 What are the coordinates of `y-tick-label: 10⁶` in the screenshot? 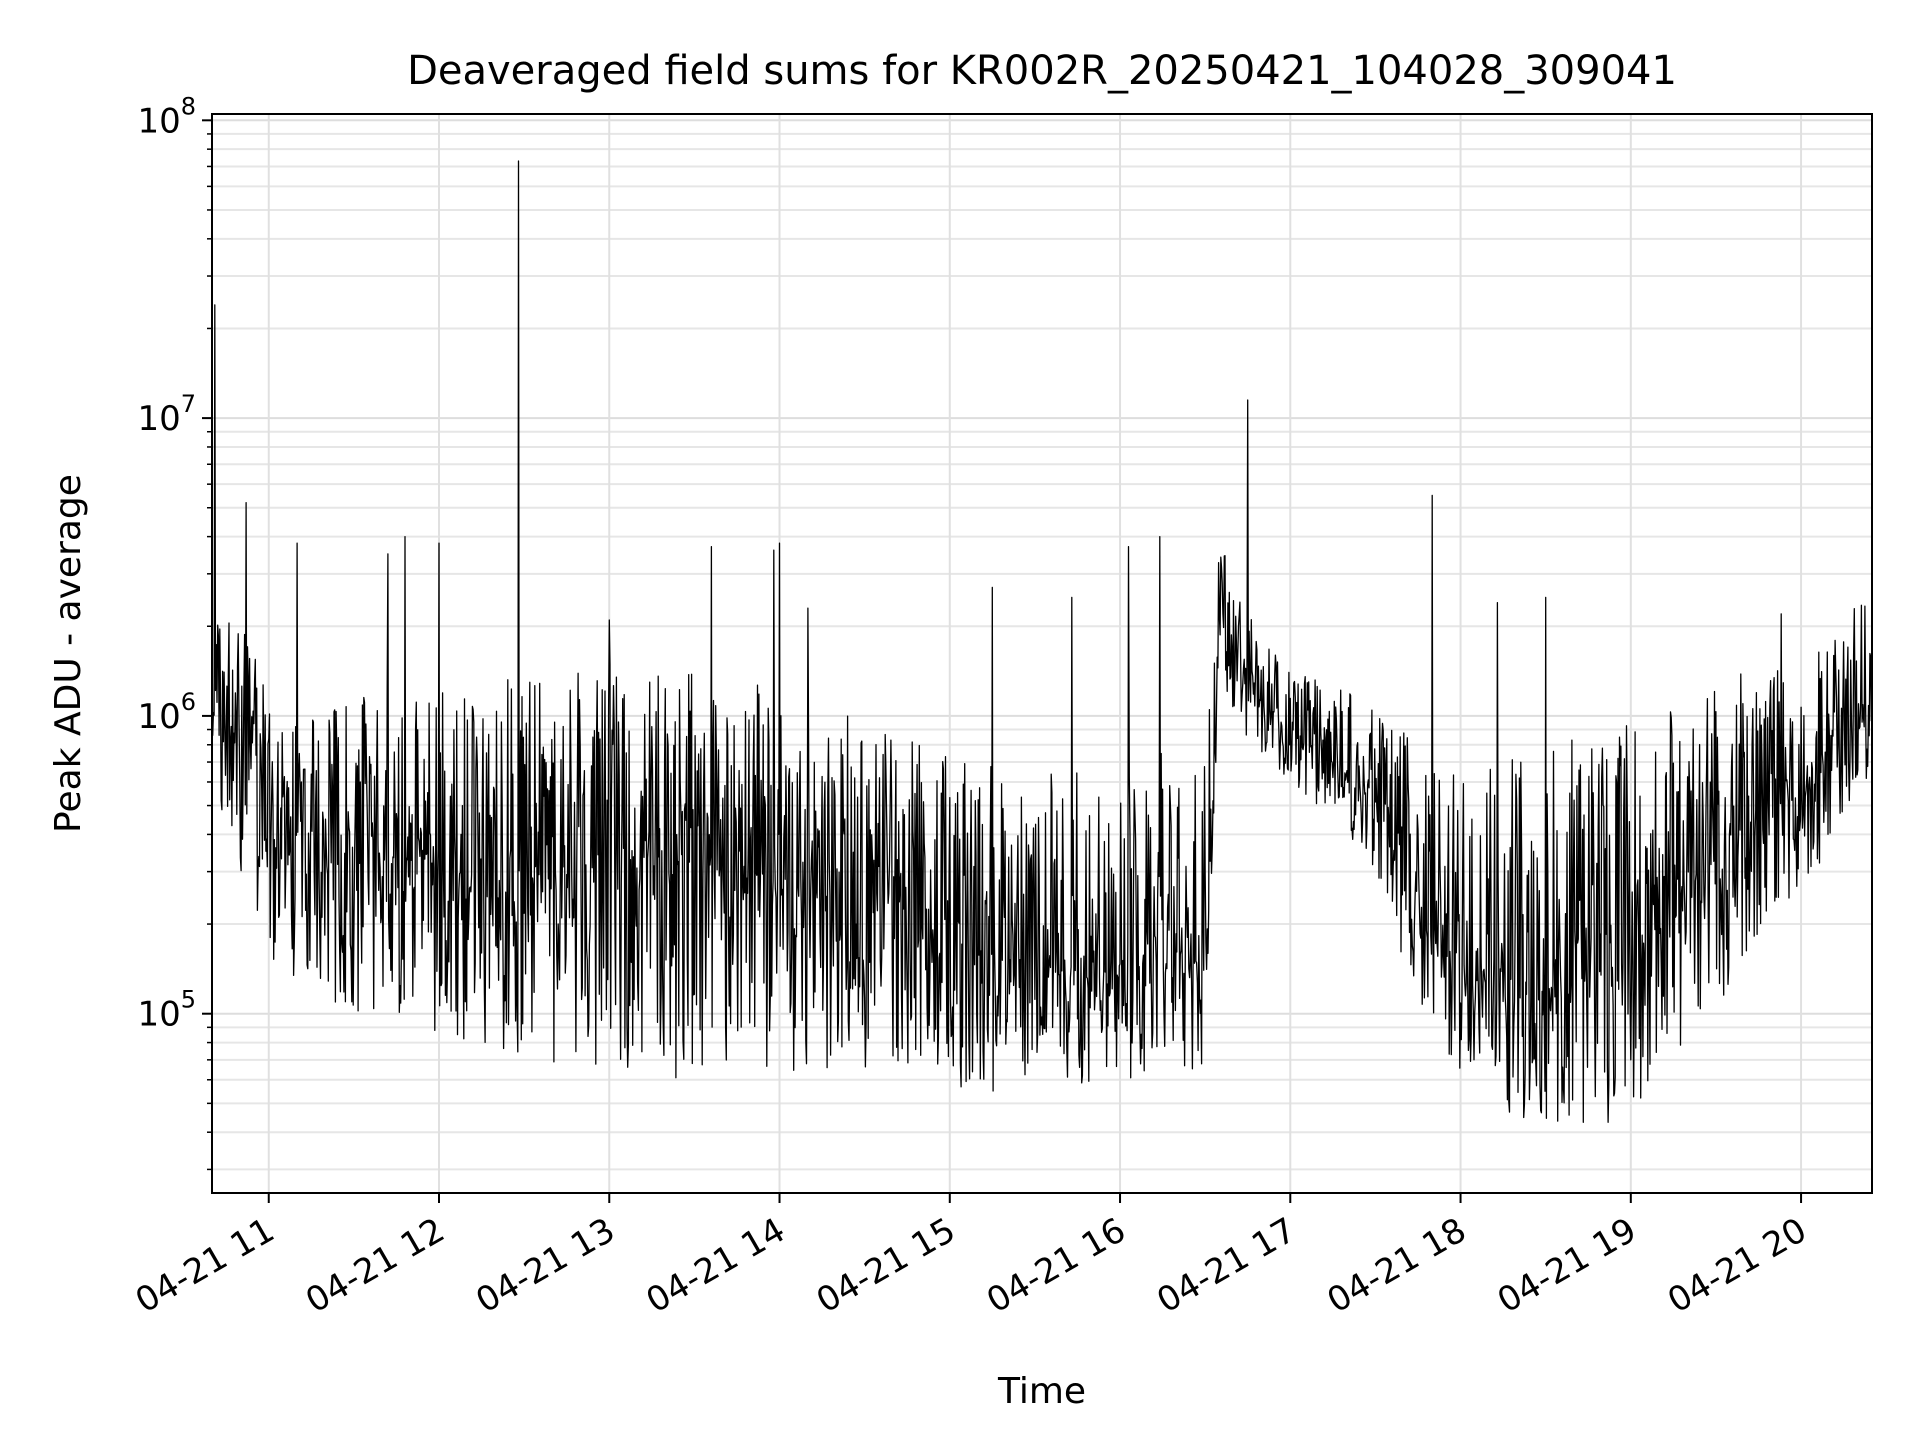 It's located at (166, 712).